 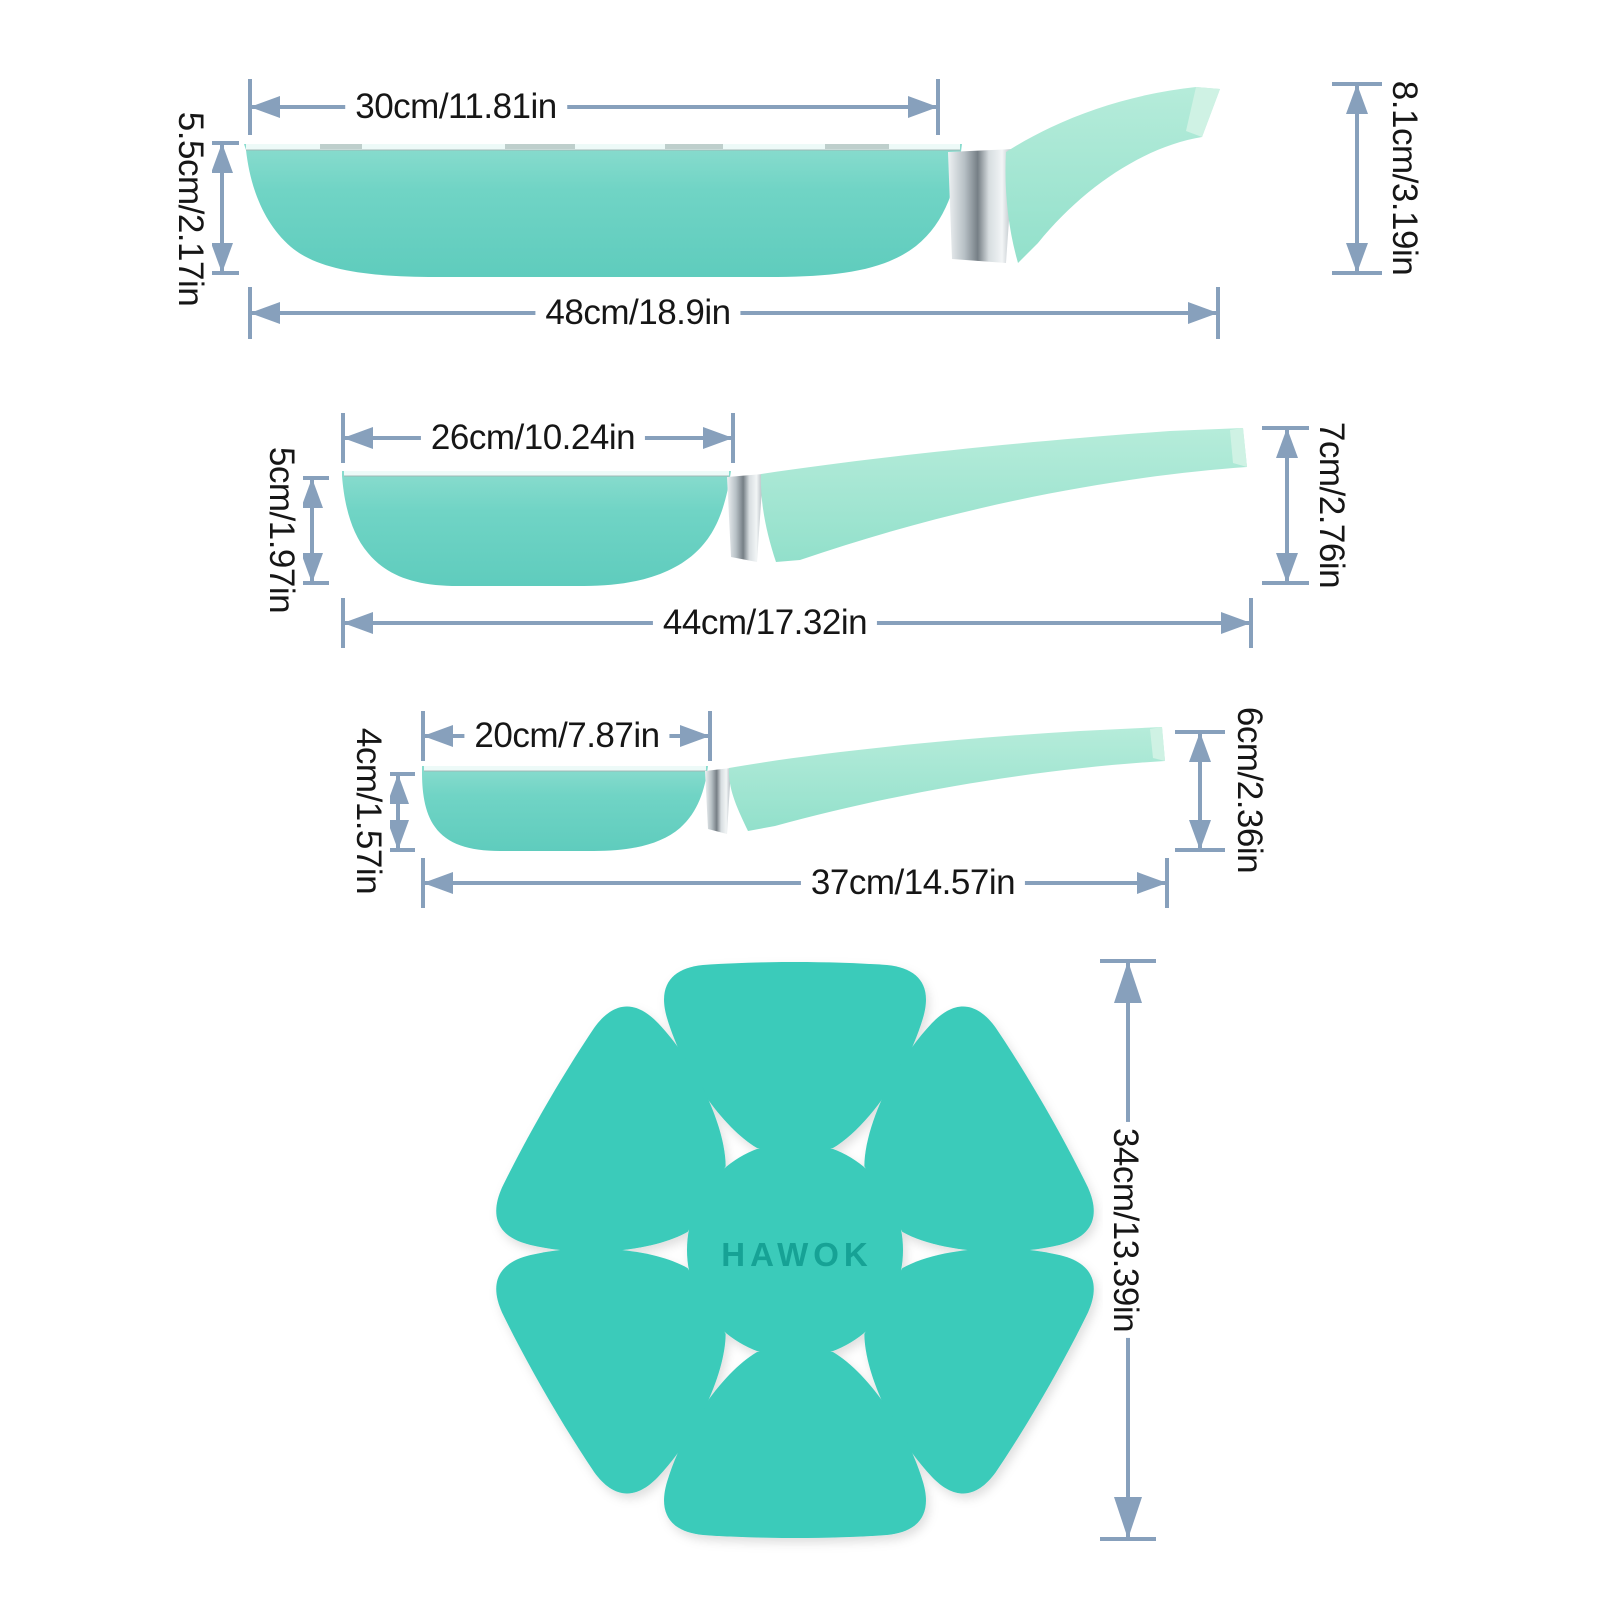 What do you see at coordinates (265, 107) in the screenshot?
I see `pan-large-top-width-dim-arrow-start` at bounding box center [265, 107].